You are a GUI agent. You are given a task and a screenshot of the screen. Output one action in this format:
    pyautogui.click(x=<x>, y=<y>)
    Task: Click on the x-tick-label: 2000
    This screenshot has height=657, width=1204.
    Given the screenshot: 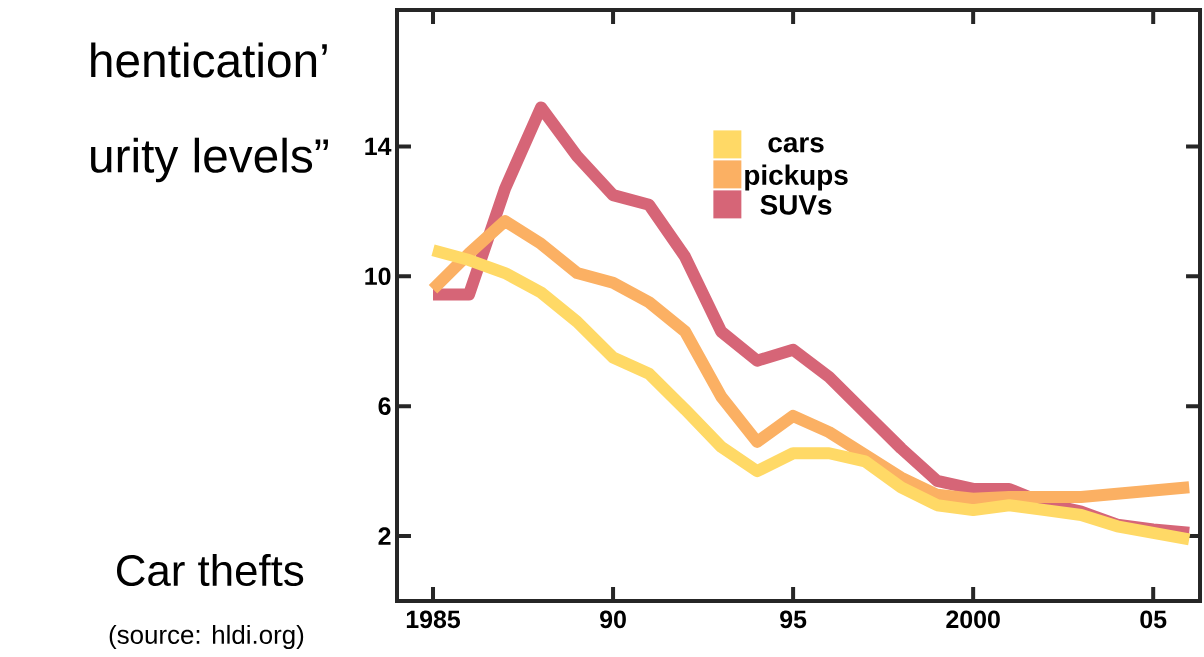 What is the action you would take?
    pyautogui.click(x=973, y=619)
    